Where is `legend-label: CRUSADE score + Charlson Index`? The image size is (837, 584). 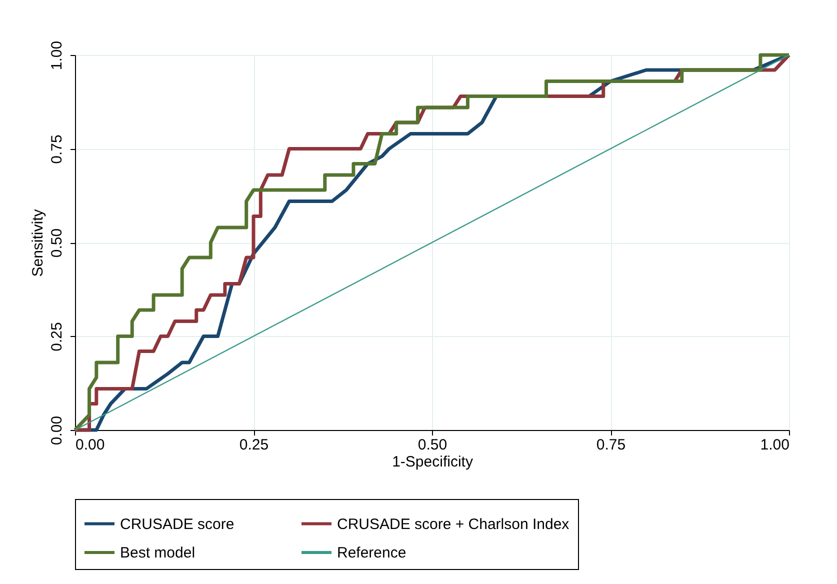 legend-label: CRUSADE score + Charlson Index is located at coordinates (453, 524).